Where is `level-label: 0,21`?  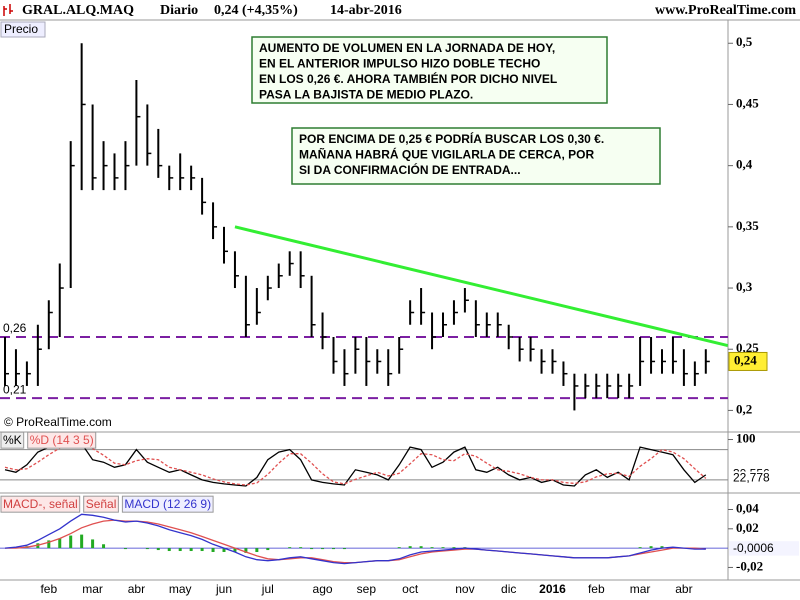
level-label: 0,21 is located at coordinates (15, 389).